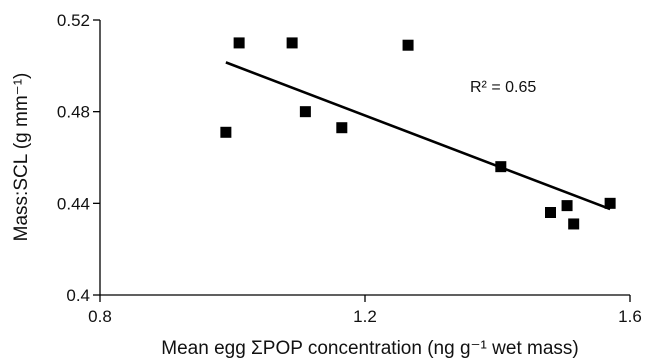 The image size is (647, 363). I want to click on x-tick-label: 0.8, so click(100, 316).